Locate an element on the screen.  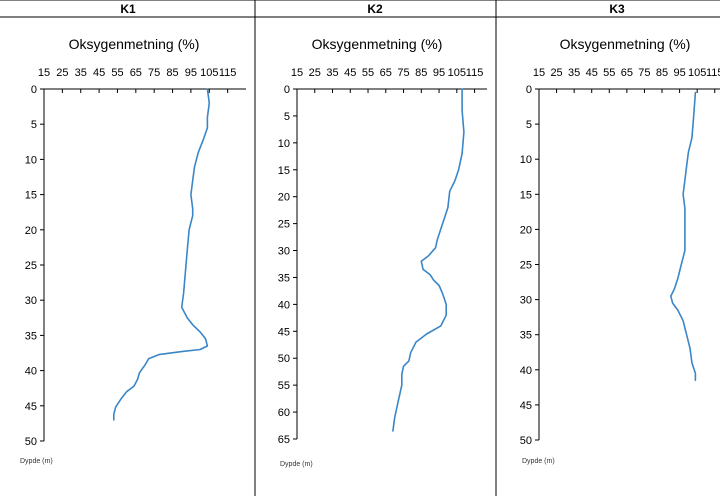
y-tick-label: 60 is located at coordinates (284, 413).